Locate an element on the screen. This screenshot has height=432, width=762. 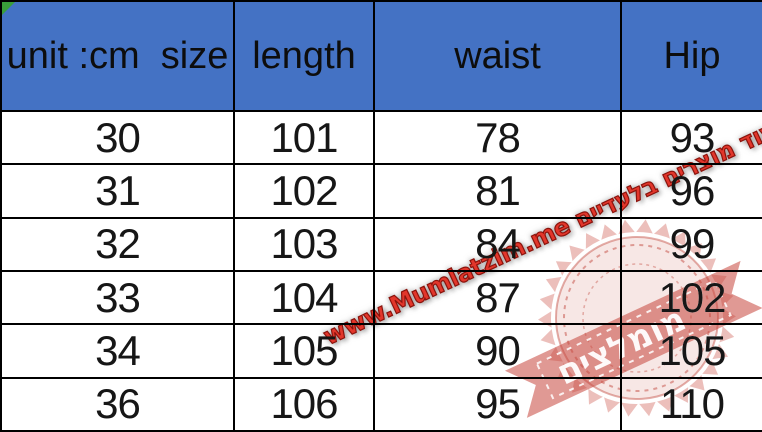
table-row: 31 102 81 96 is located at coordinates (381, 191).